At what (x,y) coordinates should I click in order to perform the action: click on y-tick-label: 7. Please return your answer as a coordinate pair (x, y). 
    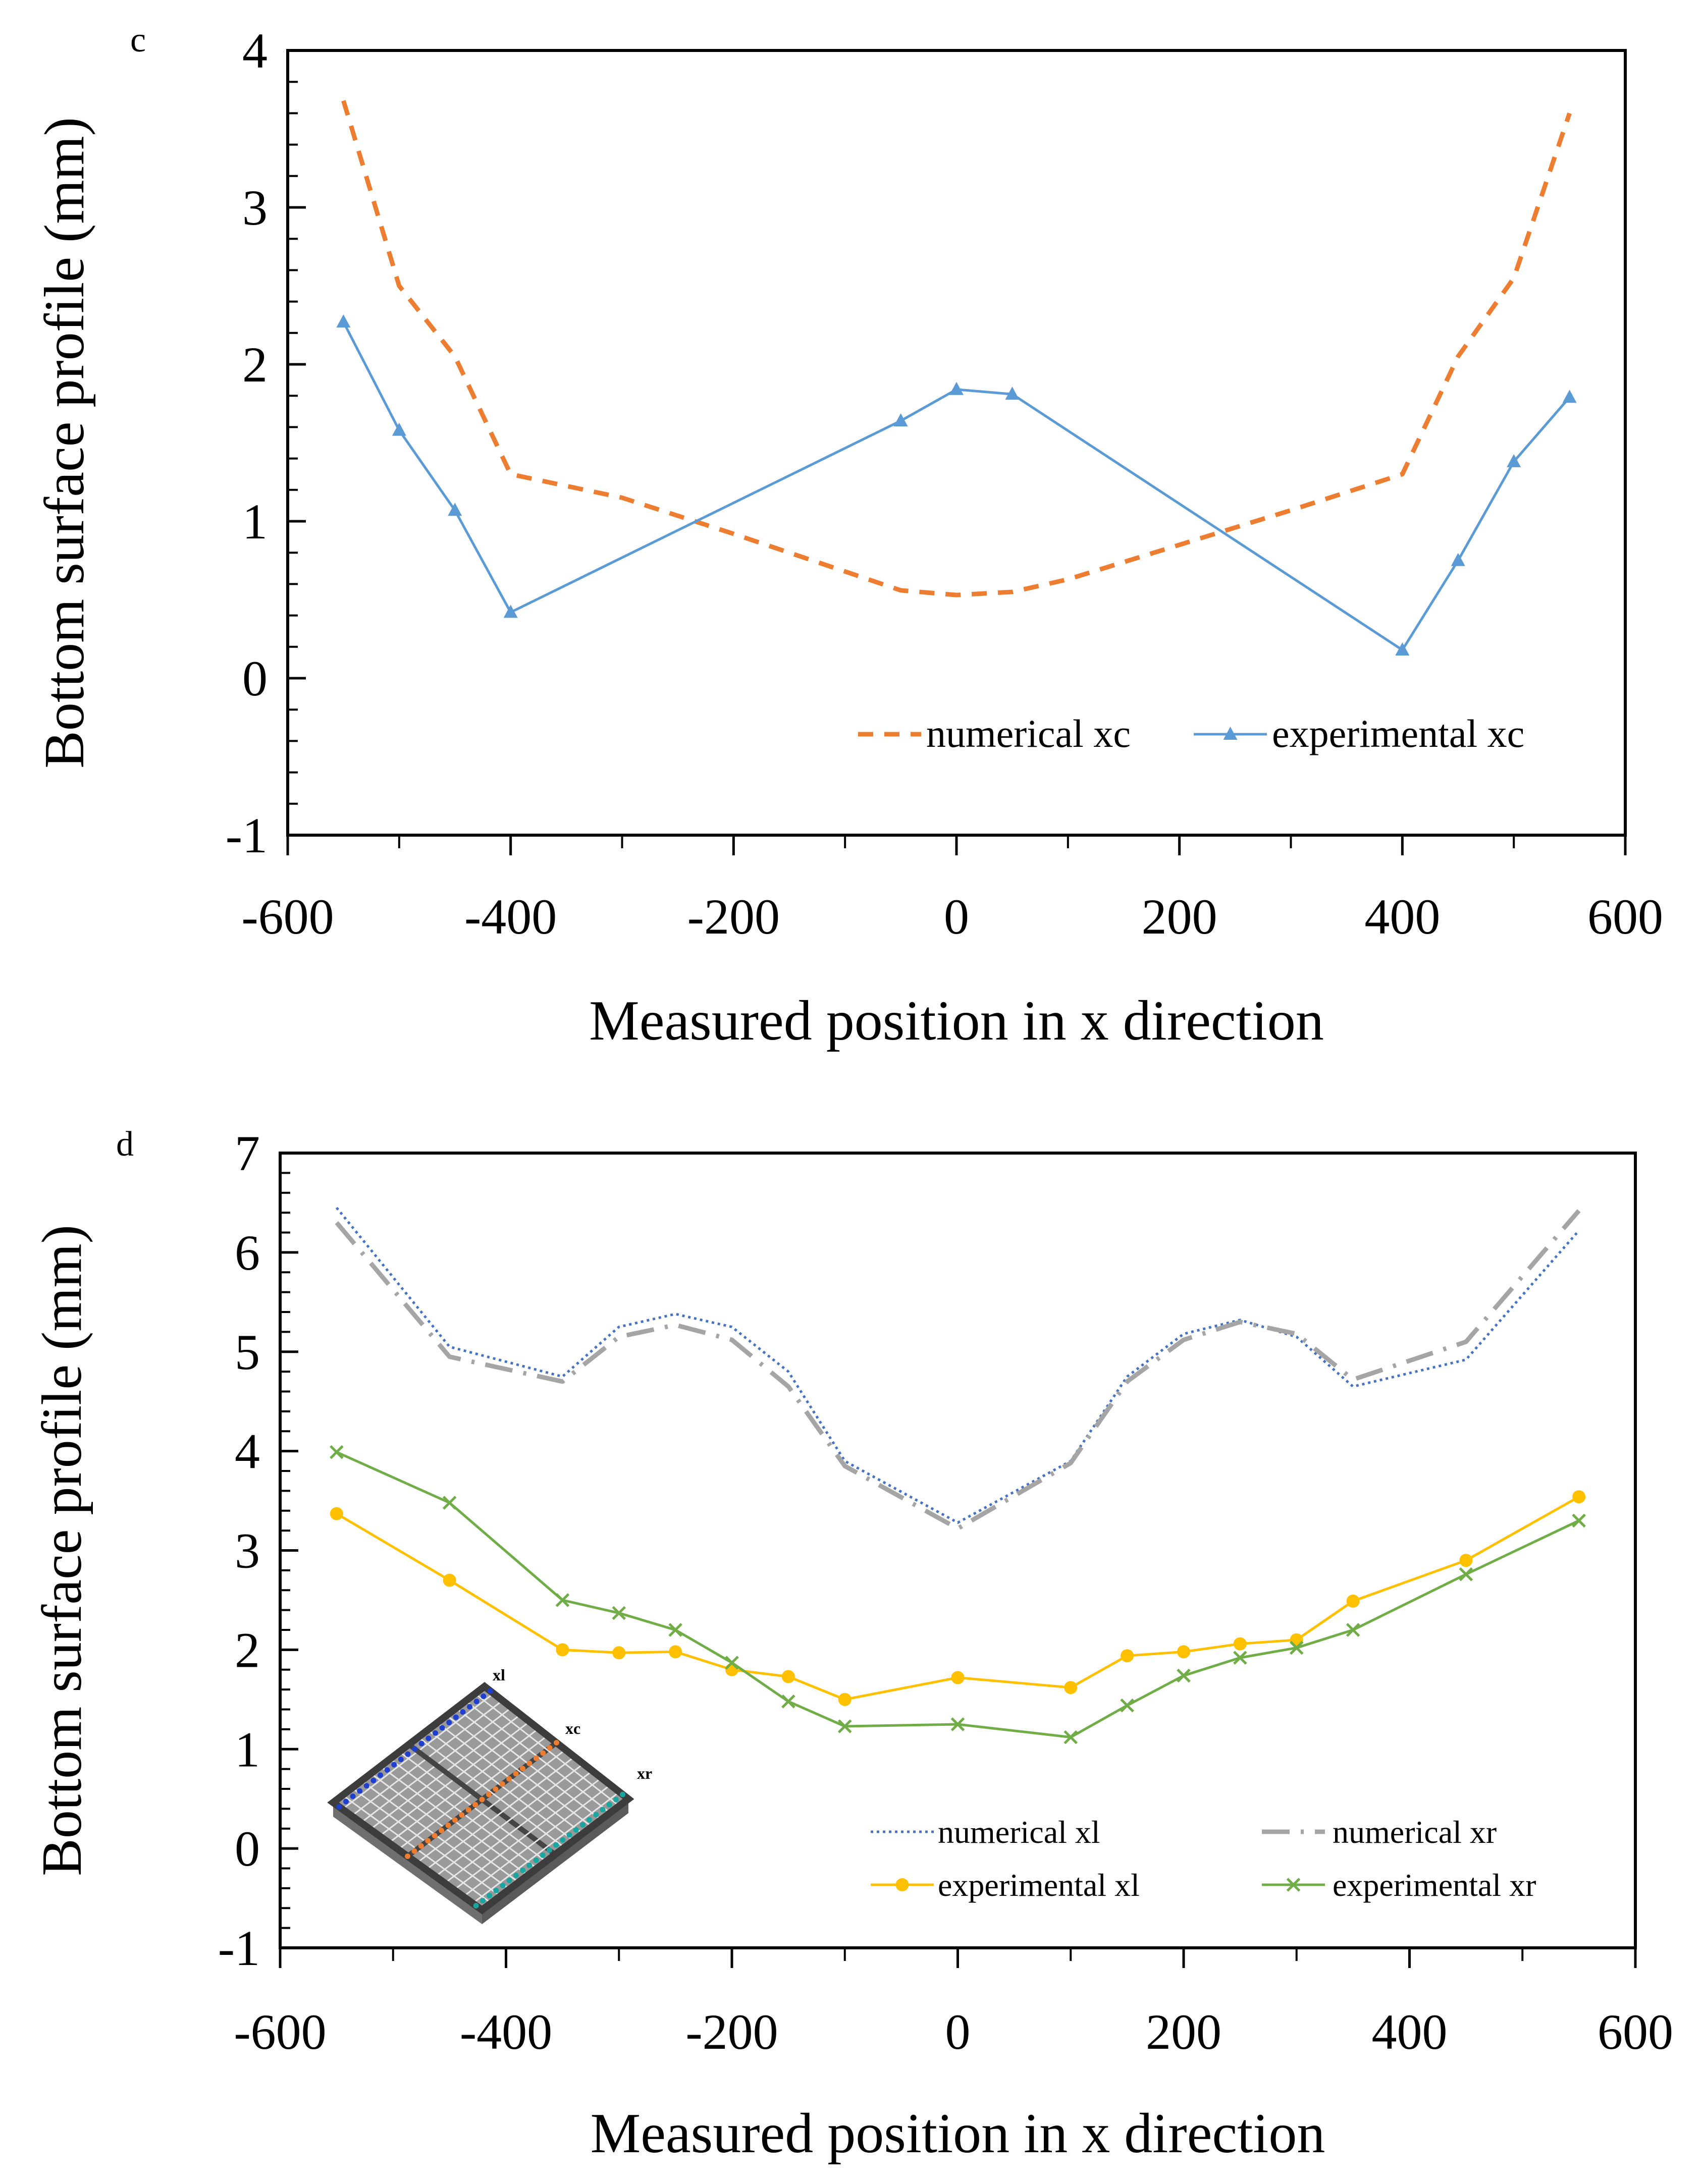
    Looking at the image, I should click on (247, 1153).